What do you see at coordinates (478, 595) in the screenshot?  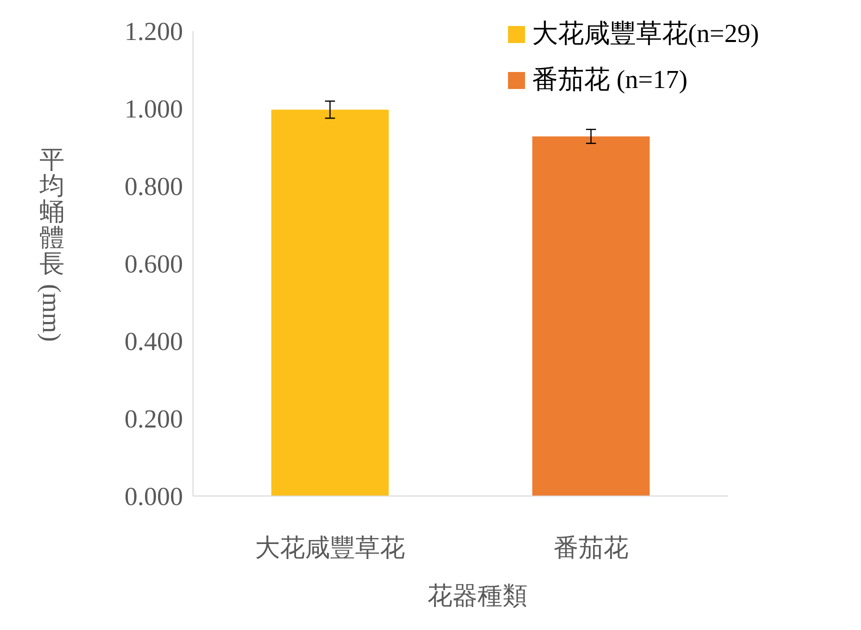 I see `x-axis-title: 花器種類` at bounding box center [478, 595].